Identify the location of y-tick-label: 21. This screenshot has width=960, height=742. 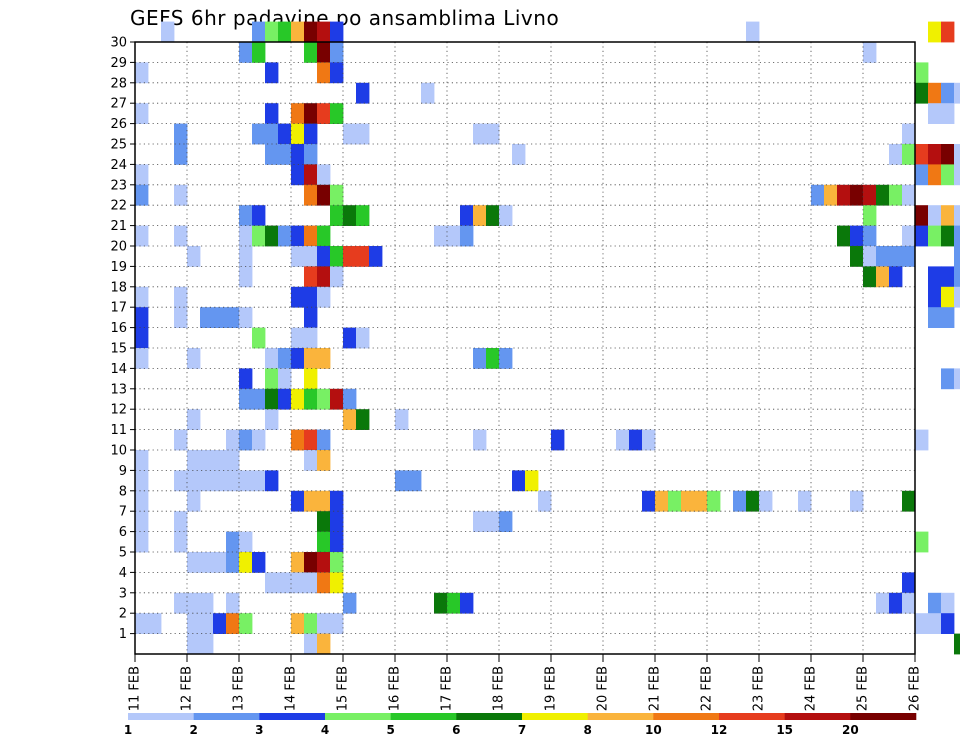
(118, 226).